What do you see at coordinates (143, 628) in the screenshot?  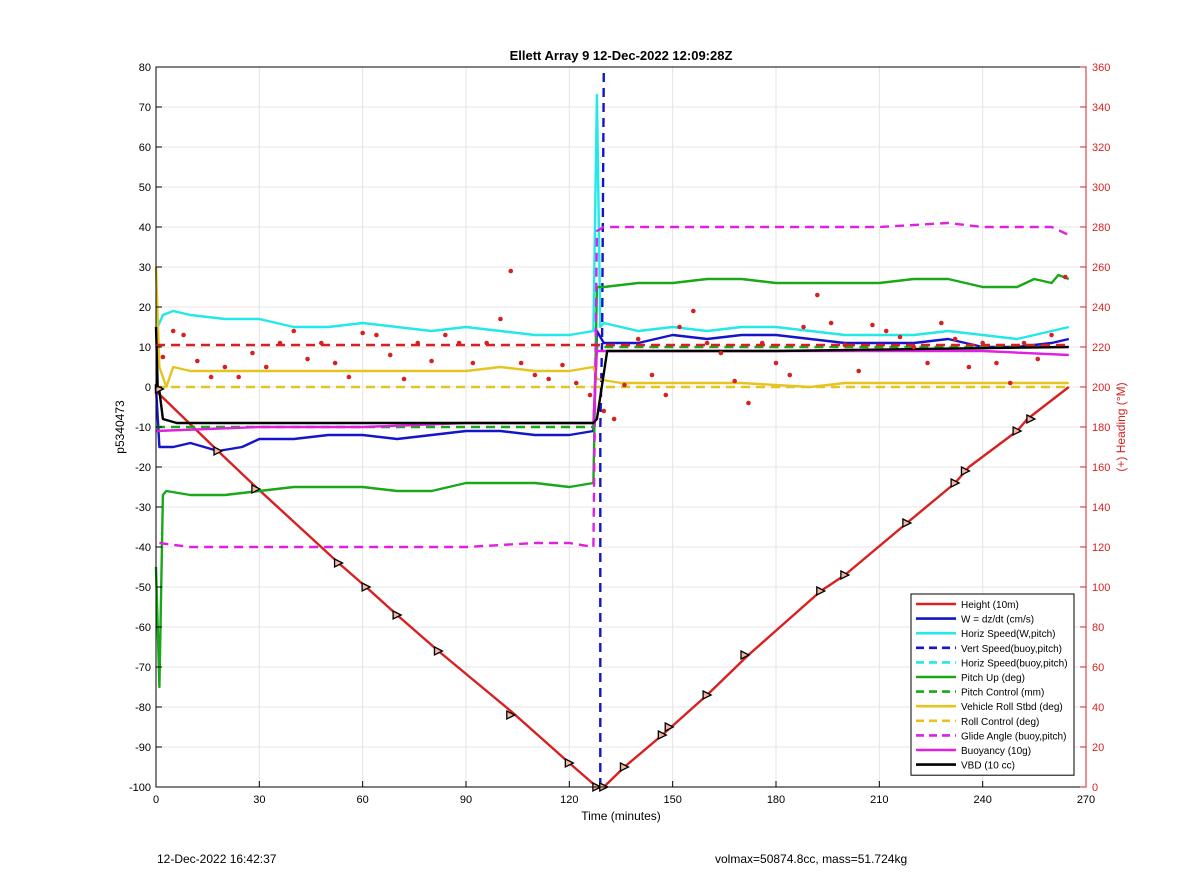 I see `y-tick-label: -60` at bounding box center [143, 628].